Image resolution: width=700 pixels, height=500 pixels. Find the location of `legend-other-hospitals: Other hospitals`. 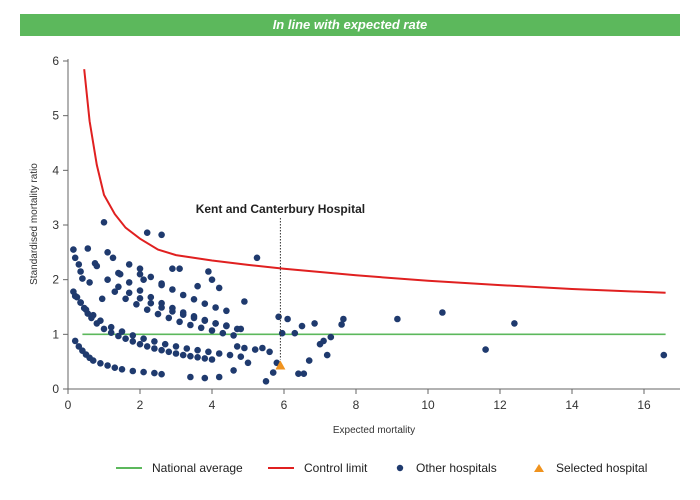

legend-other-hospitals: Other hospitals is located at coordinates (445, 468).